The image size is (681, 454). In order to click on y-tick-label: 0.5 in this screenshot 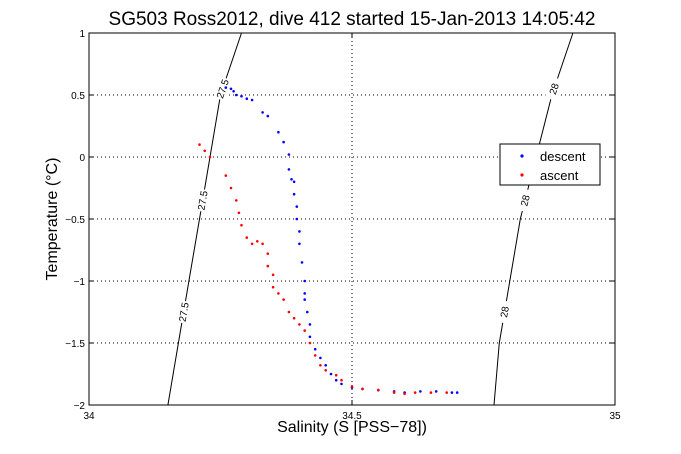, I will do `click(78, 96)`.